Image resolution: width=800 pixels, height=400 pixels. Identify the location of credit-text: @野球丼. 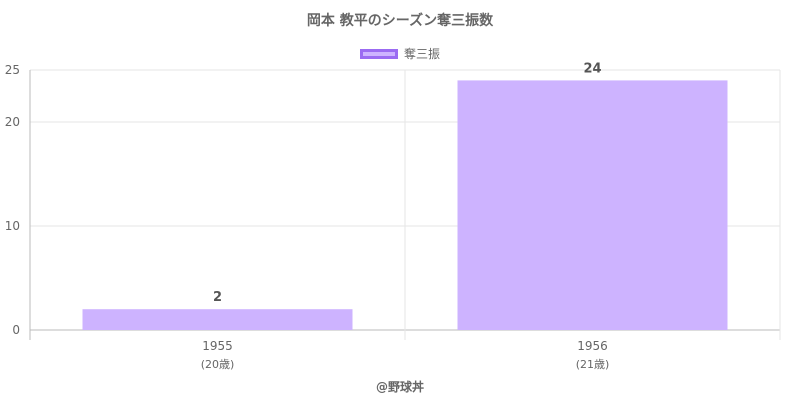
(399, 387).